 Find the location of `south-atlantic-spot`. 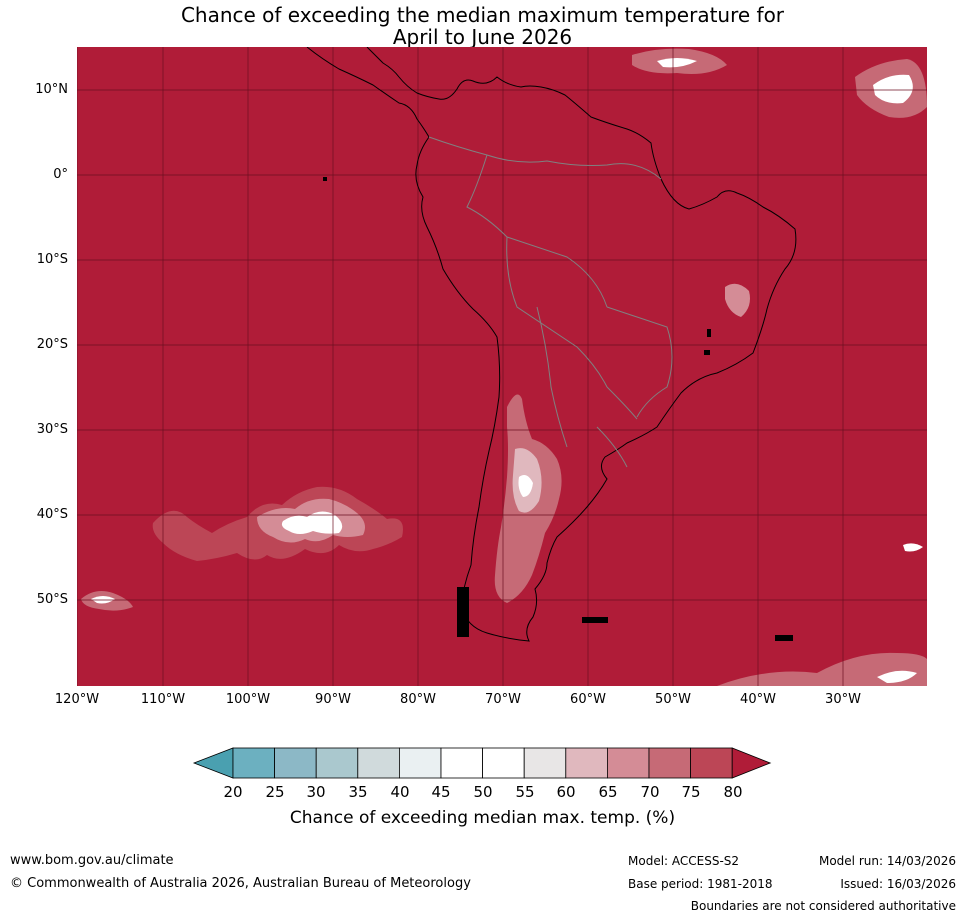

south-atlantic-spot is located at coordinates (913, 547).